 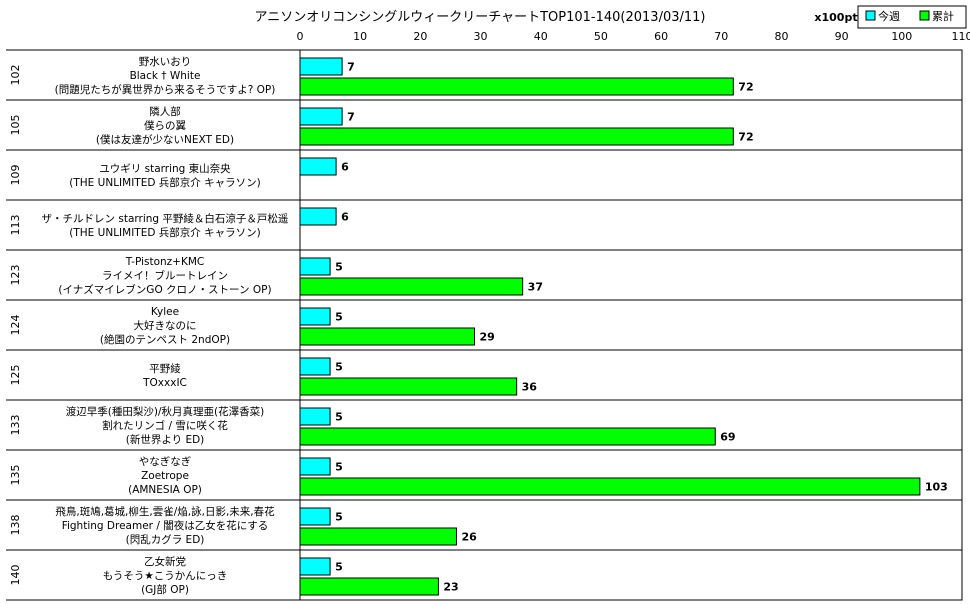 What do you see at coordinates (835, 17) in the screenshot?
I see `unit-label: x100pt` at bounding box center [835, 17].